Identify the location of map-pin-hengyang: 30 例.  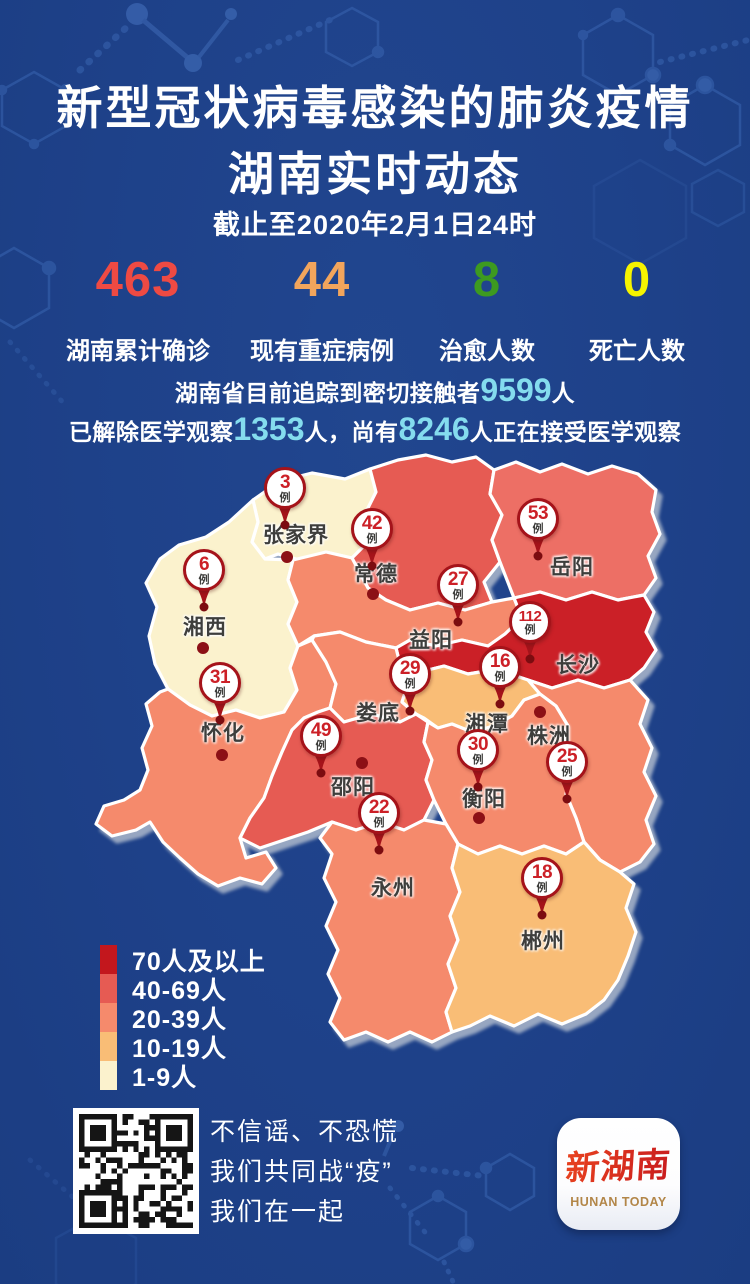
(478, 760).